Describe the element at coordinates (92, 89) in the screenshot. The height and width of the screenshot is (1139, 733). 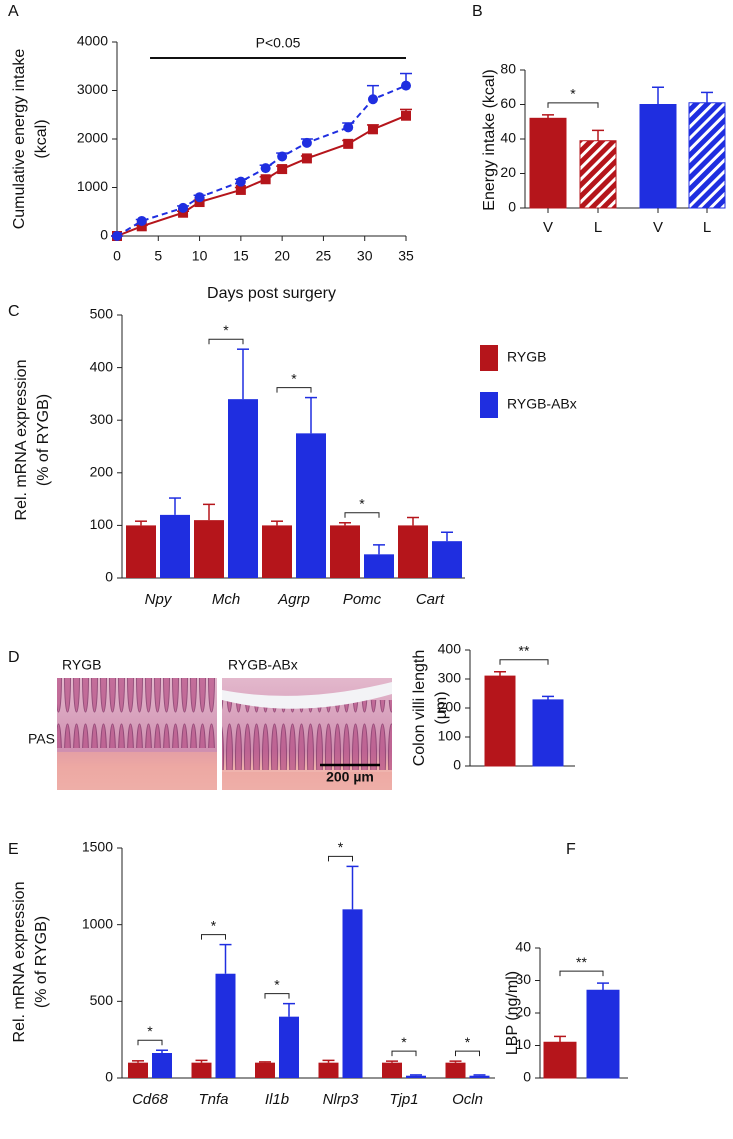
I see `y-tick-label: 3000` at that location.